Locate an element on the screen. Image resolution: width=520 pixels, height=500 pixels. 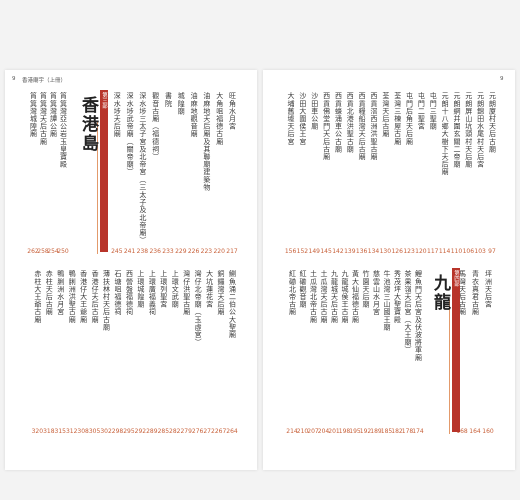
toc-entry: 青衣真君古廟 is located at coordinates (475, 293).